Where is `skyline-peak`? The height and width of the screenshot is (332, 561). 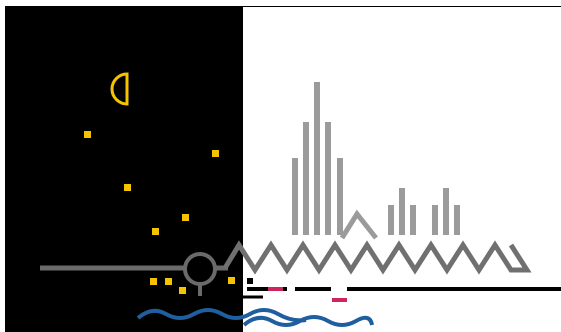
skyline-peak is located at coordinates (358, 224).